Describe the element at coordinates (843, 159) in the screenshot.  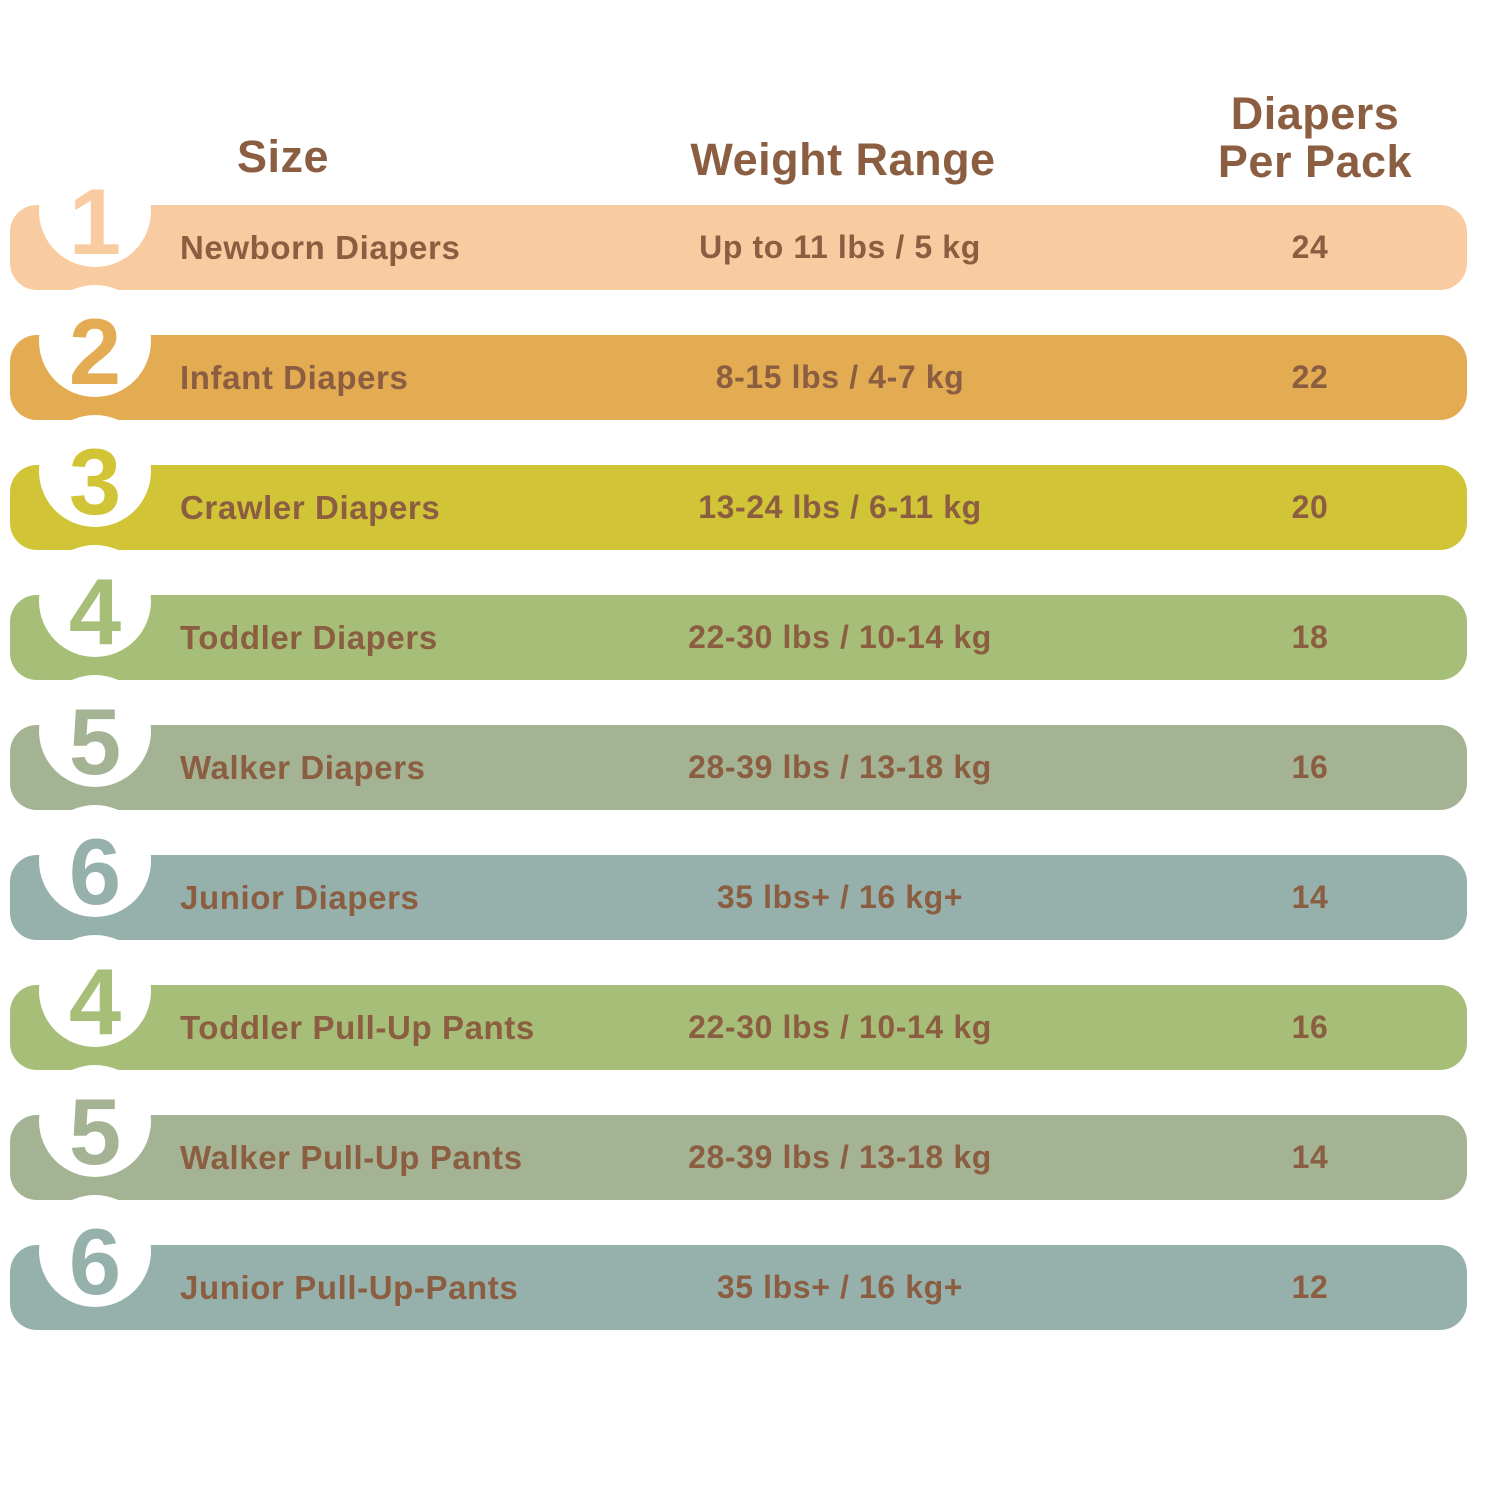
I see `column-header-weight-range: Weight Range` at that location.